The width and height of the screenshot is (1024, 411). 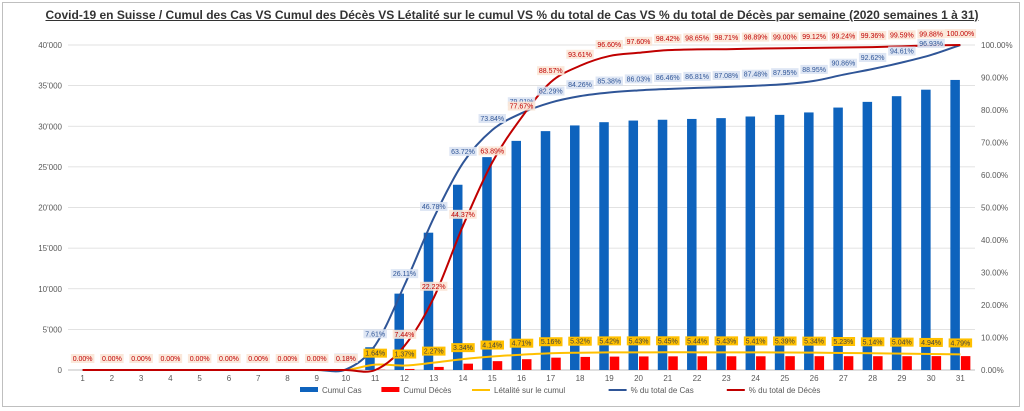 I want to click on y-right-tick-label: 60.00%, so click(x=994, y=175).